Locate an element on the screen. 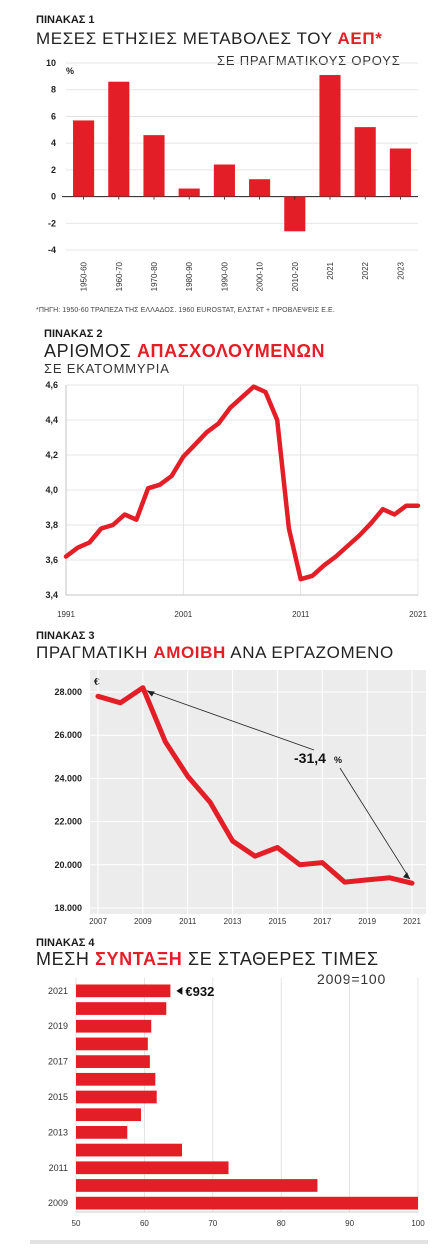  chart2-ytick-label: 4,2 is located at coordinates (51, 455).